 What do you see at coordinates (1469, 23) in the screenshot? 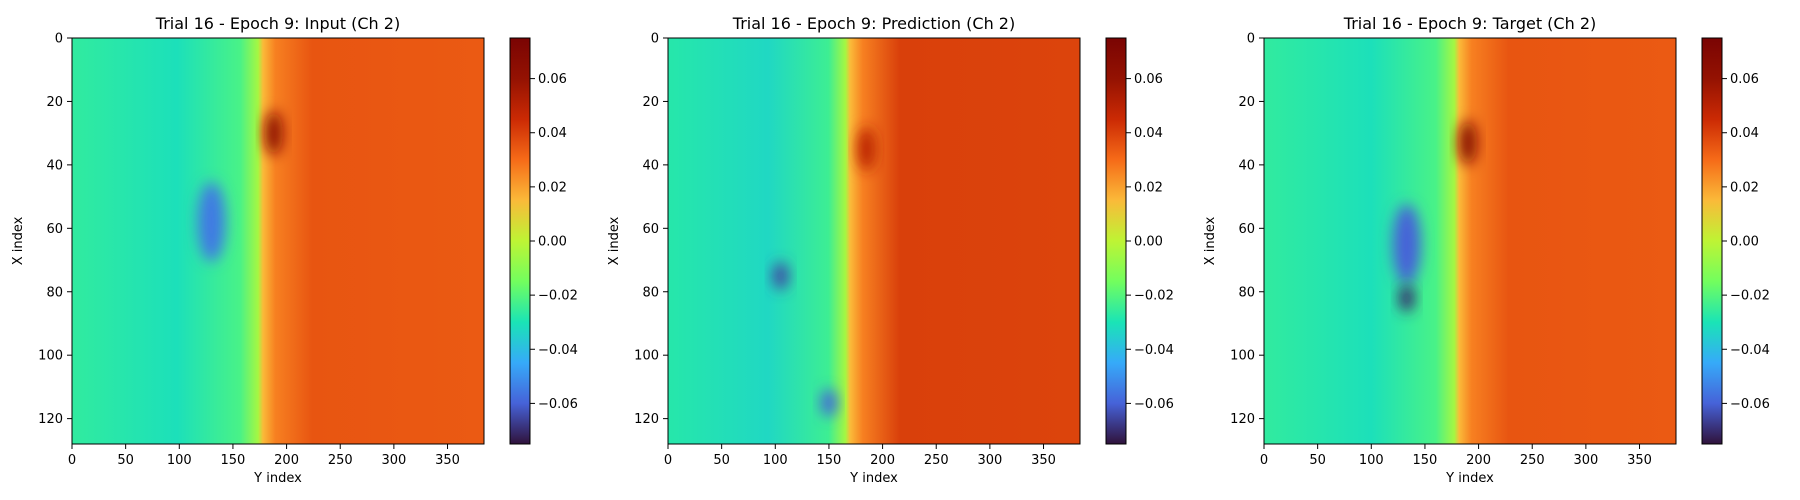
I see `chart-title: Trial 16 - Epoch 9: Target (Ch 2)` at bounding box center [1469, 23].